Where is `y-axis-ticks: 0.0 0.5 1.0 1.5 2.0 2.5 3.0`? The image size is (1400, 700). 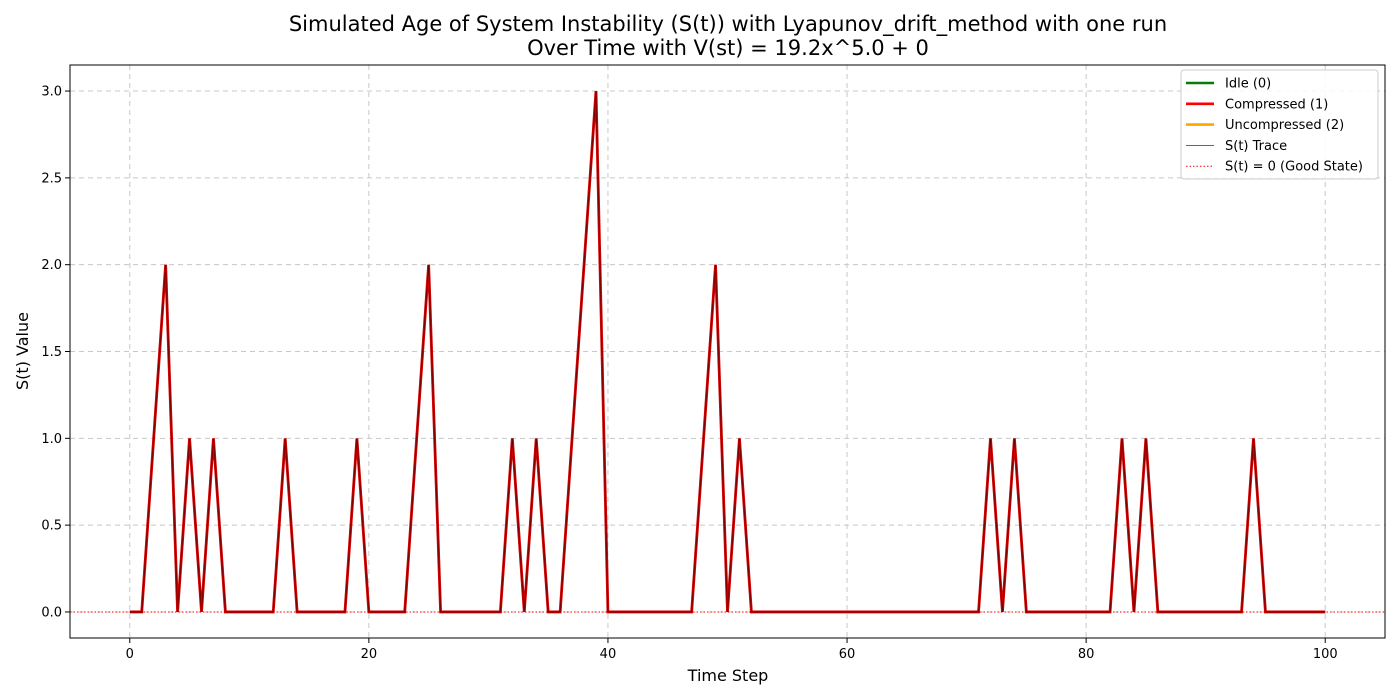
y-axis-ticks: 0.0 0.5 1.0 1.5 2.0 2.5 3.0 is located at coordinates (55, 352).